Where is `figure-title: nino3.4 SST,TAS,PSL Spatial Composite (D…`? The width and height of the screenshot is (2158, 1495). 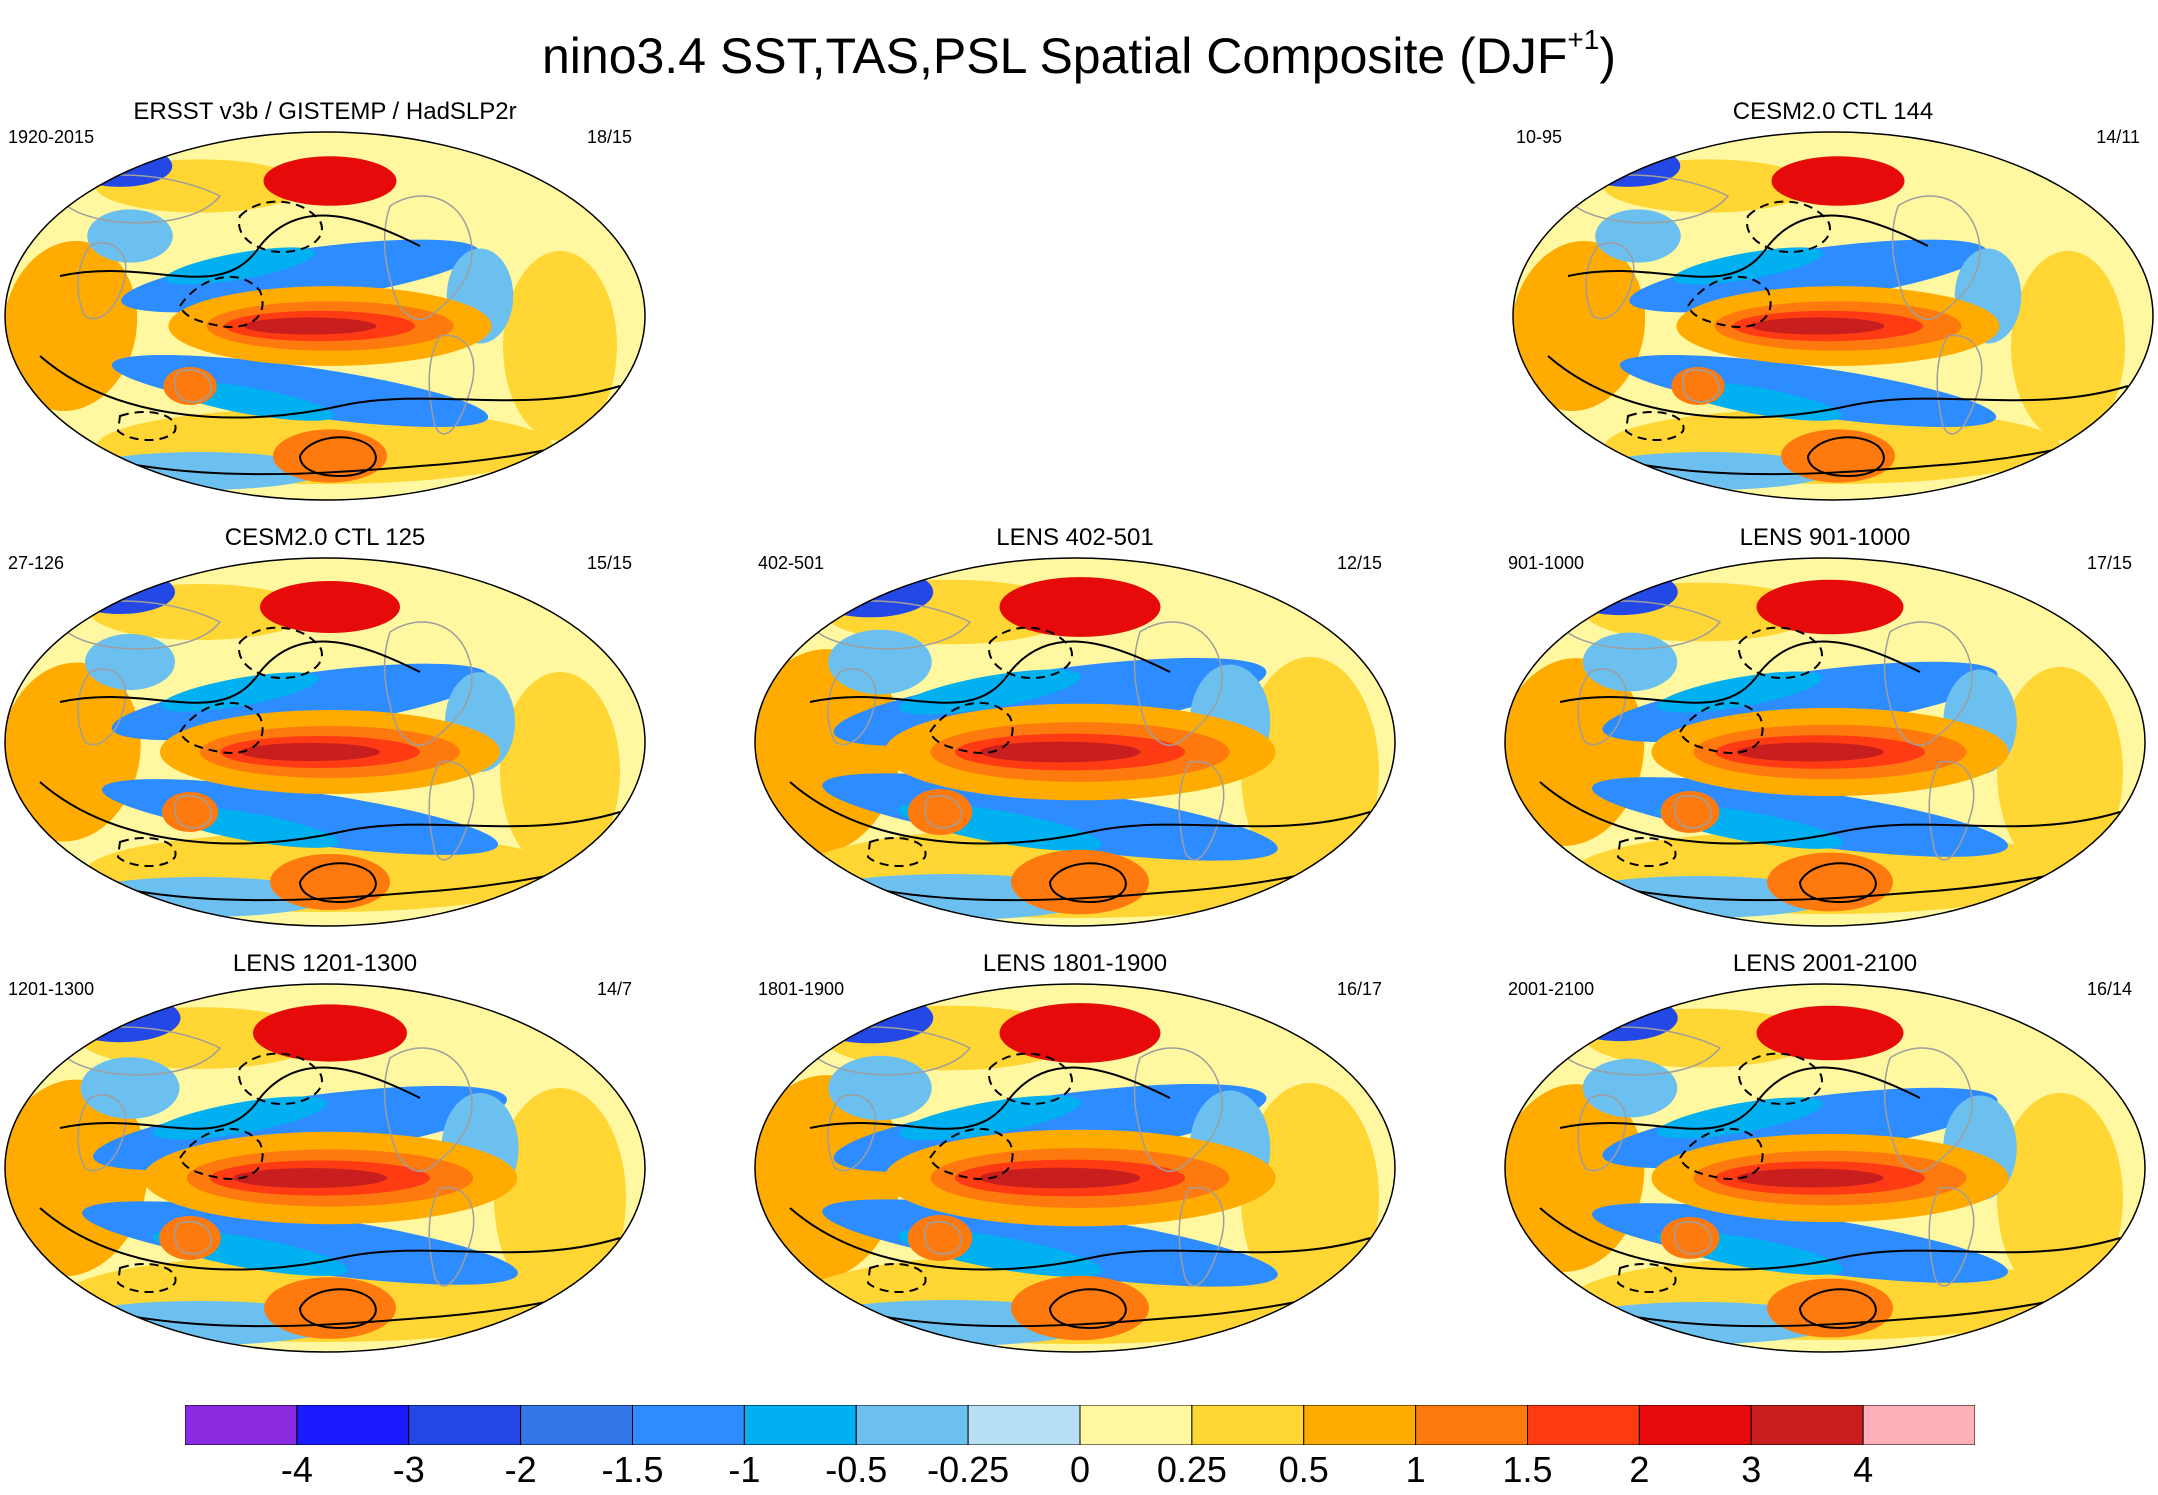
figure-title: nino3.4 SST,TAS,PSL Spatial Composite (D… is located at coordinates (1079, 54).